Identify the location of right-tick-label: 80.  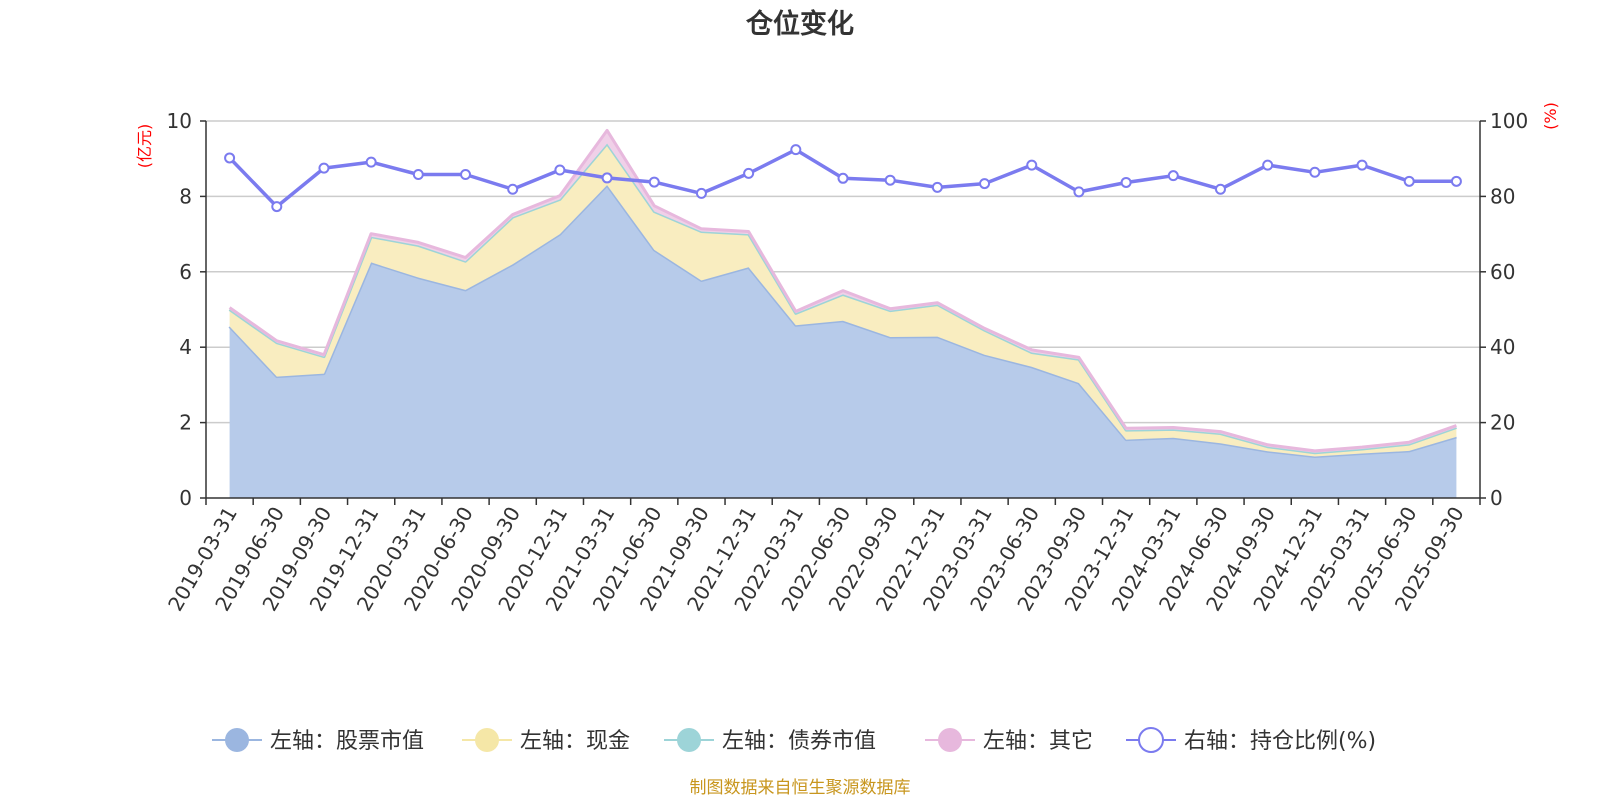
(1502, 196).